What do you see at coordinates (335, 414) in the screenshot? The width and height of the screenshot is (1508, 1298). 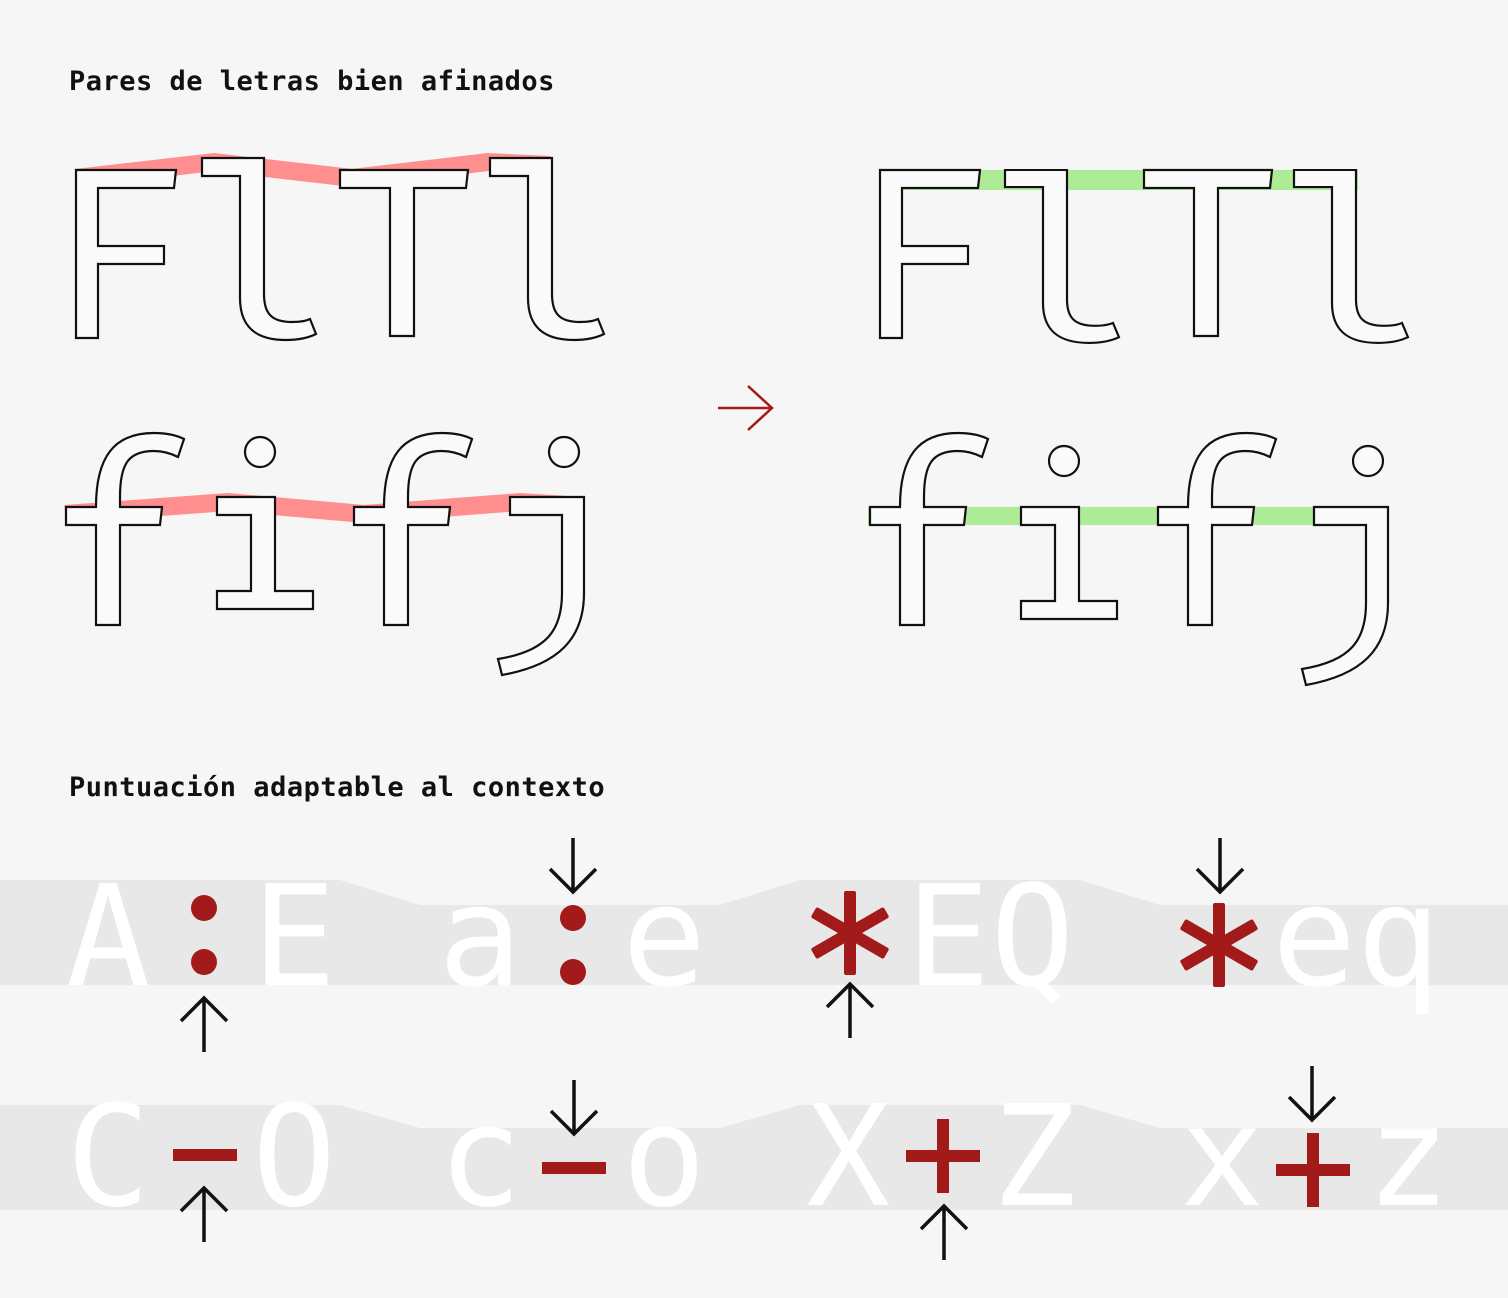 I see `misaligned-pairs` at bounding box center [335, 414].